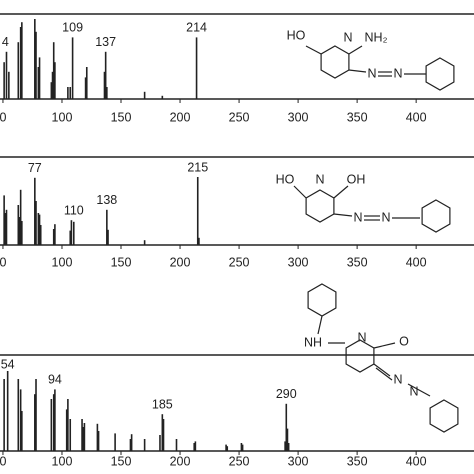 This screenshot has height=474, width=474. I want to click on structure-3: NH N O N N, so click(381, 358).